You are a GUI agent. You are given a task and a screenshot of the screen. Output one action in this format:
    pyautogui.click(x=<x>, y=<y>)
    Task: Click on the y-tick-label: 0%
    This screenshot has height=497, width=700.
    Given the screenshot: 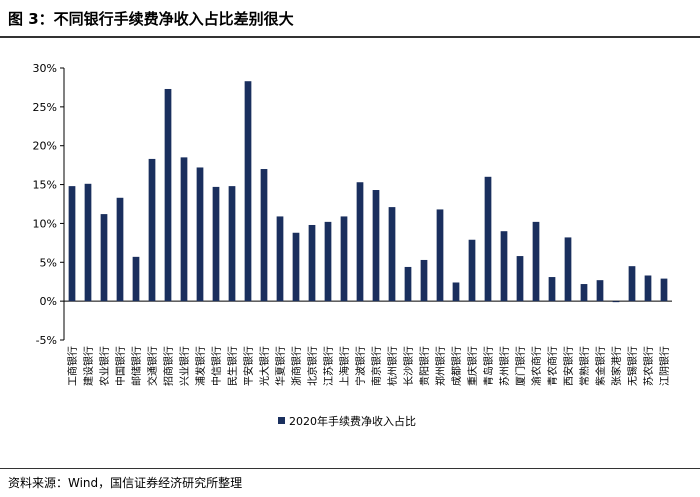 What is the action you would take?
    pyautogui.click(x=48, y=301)
    